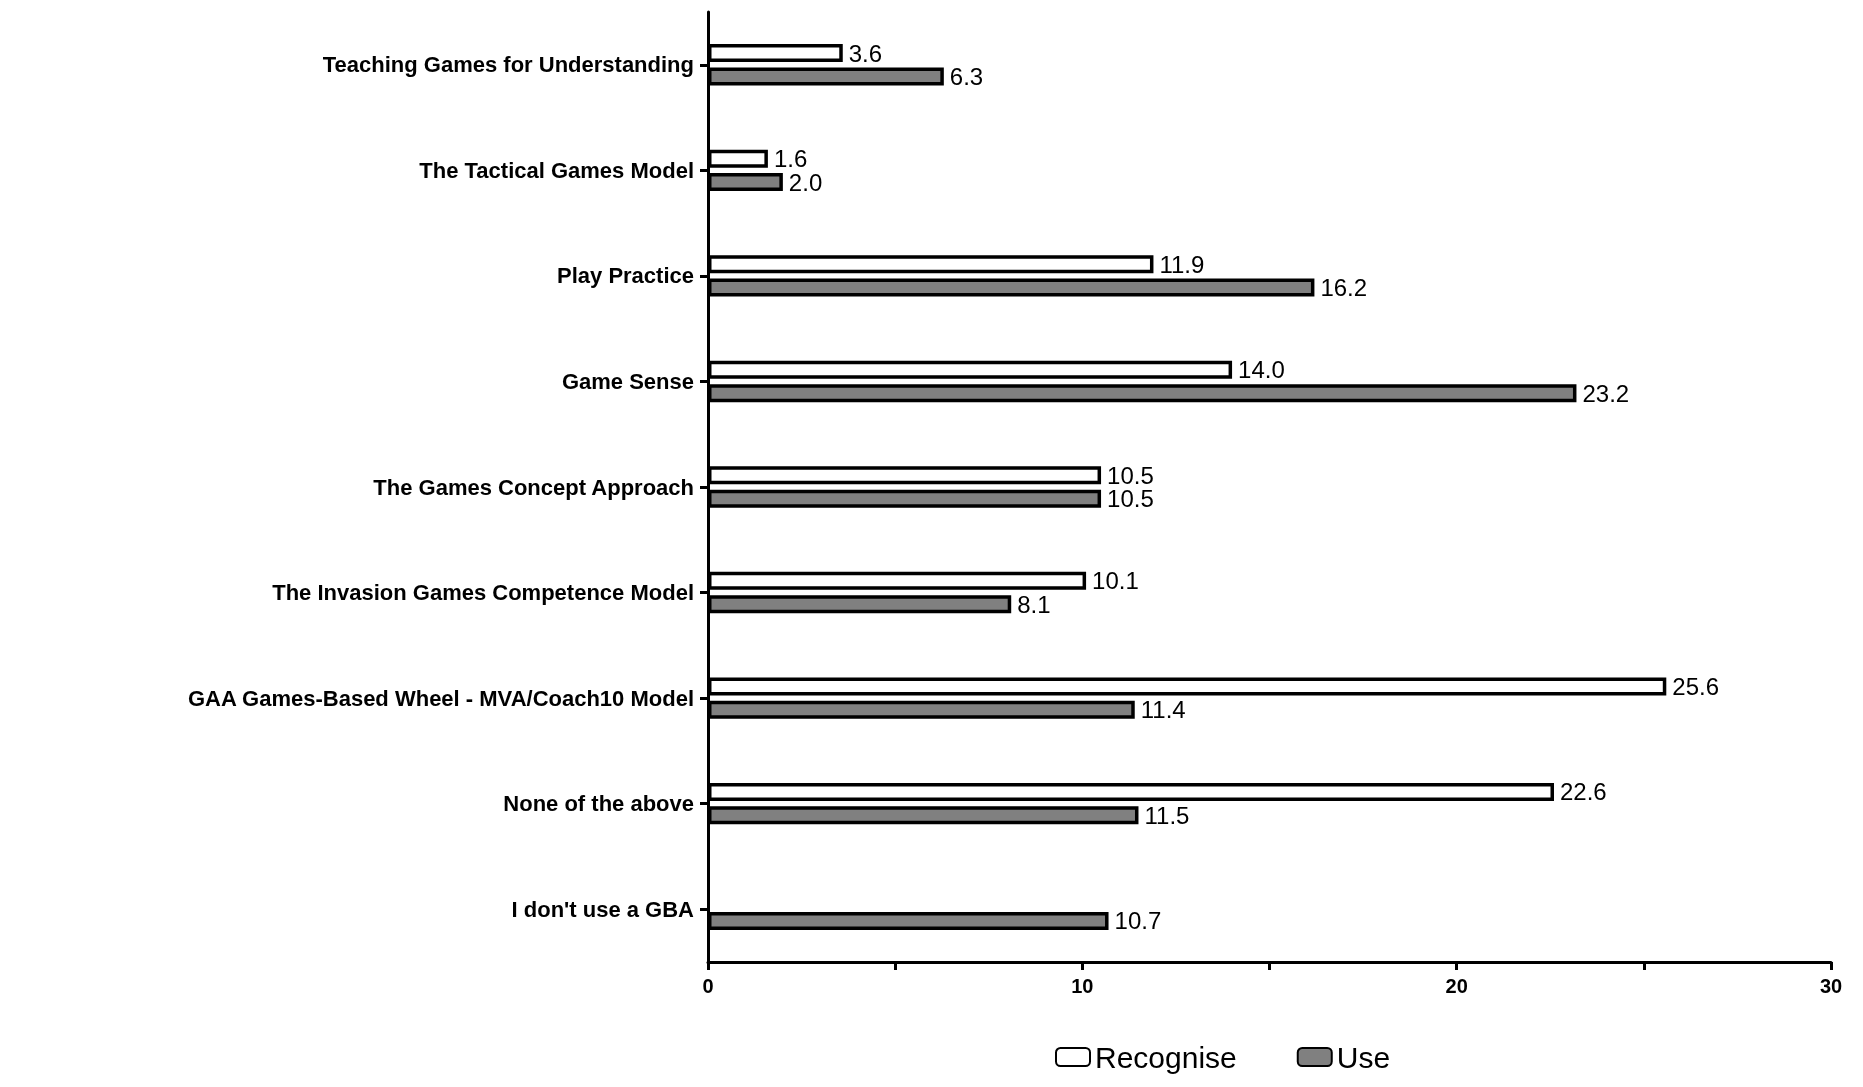  What do you see at coordinates (625, 276) in the screenshot?
I see `y-tick-label: Play Practice` at bounding box center [625, 276].